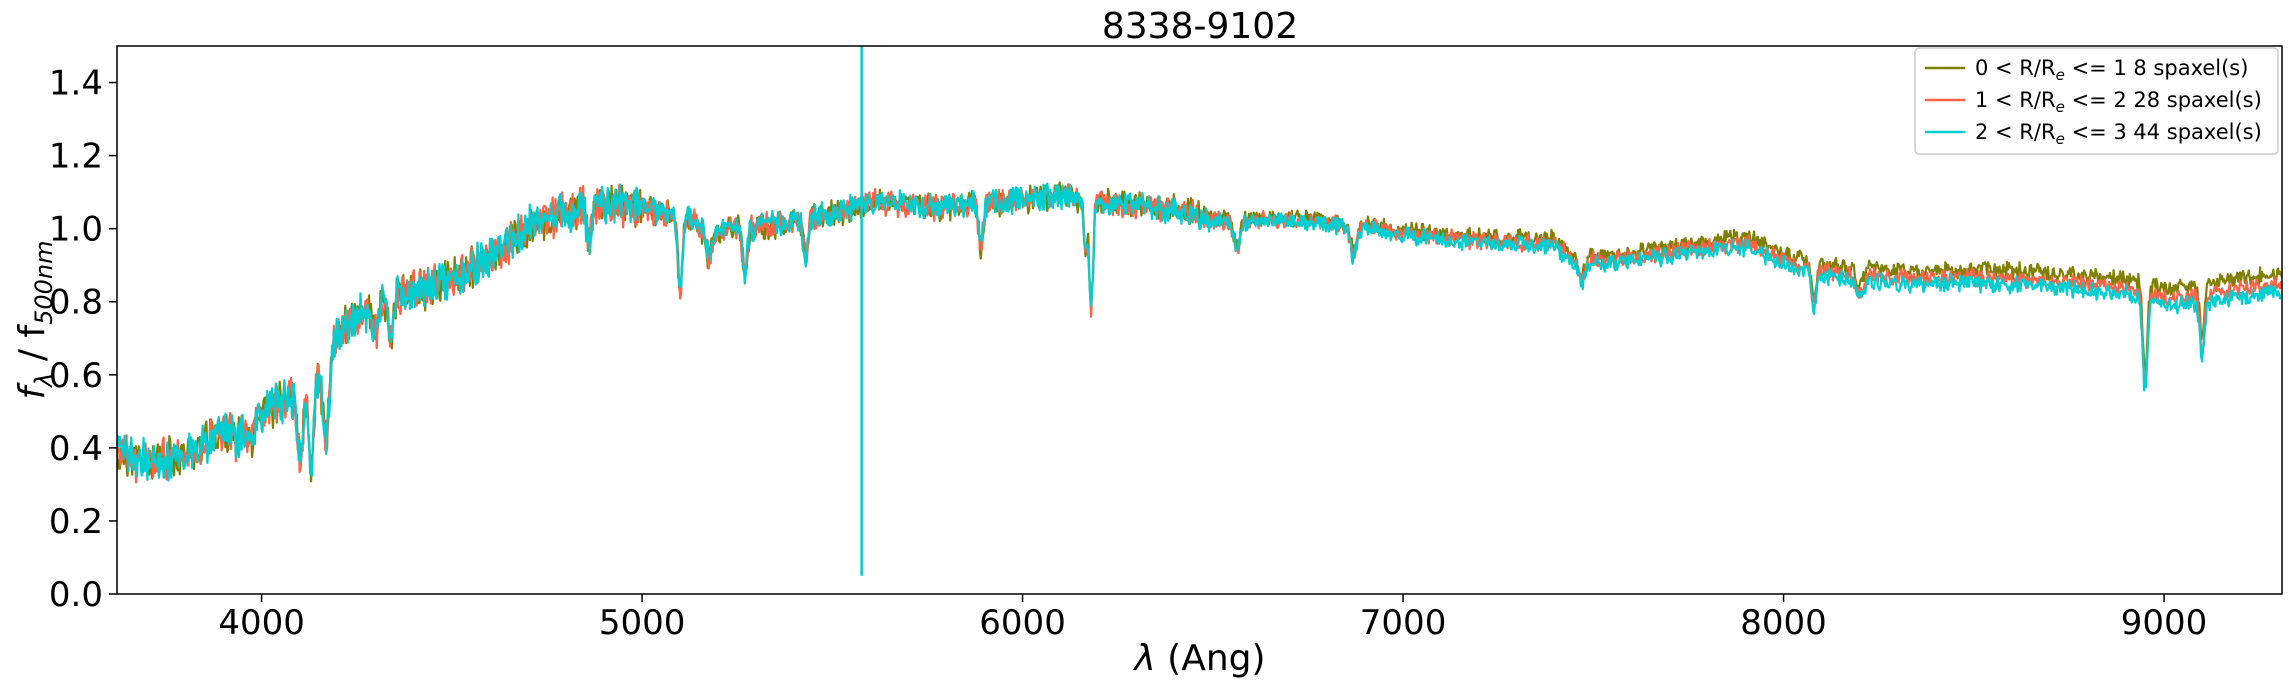 Image resolution: width=2290 pixels, height=690 pixels. Describe the element at coordinates (2111, 70) in the screenshot. I see `legend-label: 0 < R/Re <= 1 8 spaxel(s)` at that location.